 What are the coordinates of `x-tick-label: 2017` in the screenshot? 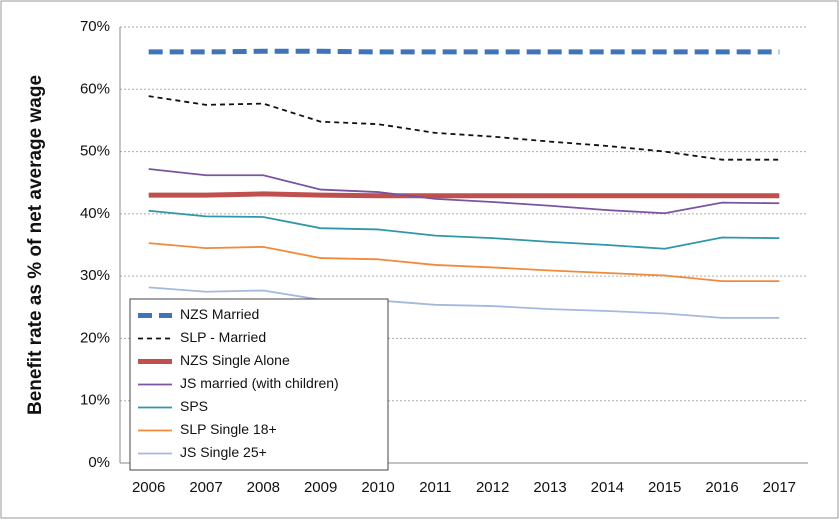 It's located at (779, 487).